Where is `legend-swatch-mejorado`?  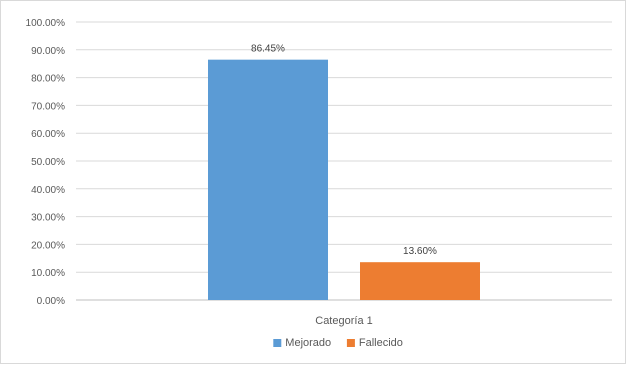 legend-swatch-mejorado is located at coordinates (277, 343).